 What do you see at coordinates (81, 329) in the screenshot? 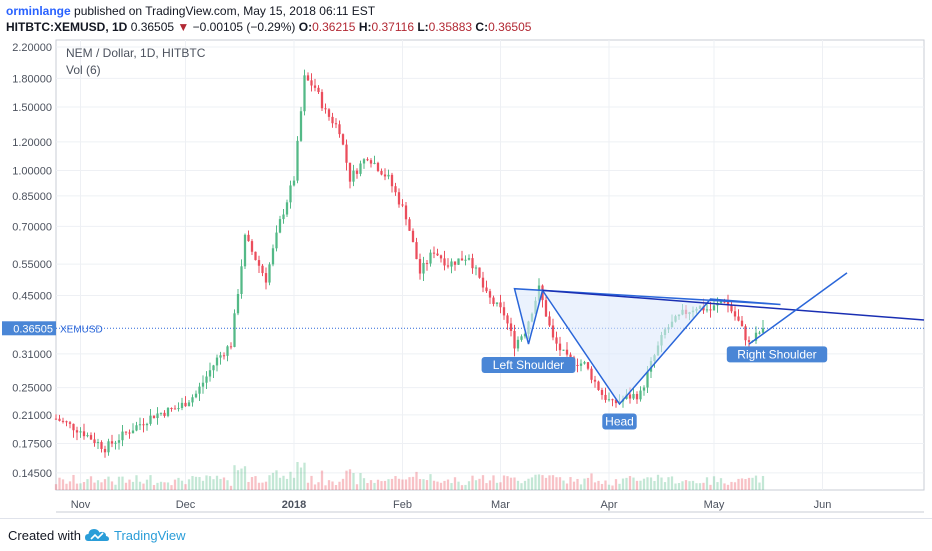
I see `last-price-symbol: XEMUSD` at bounding box center [81, 329].